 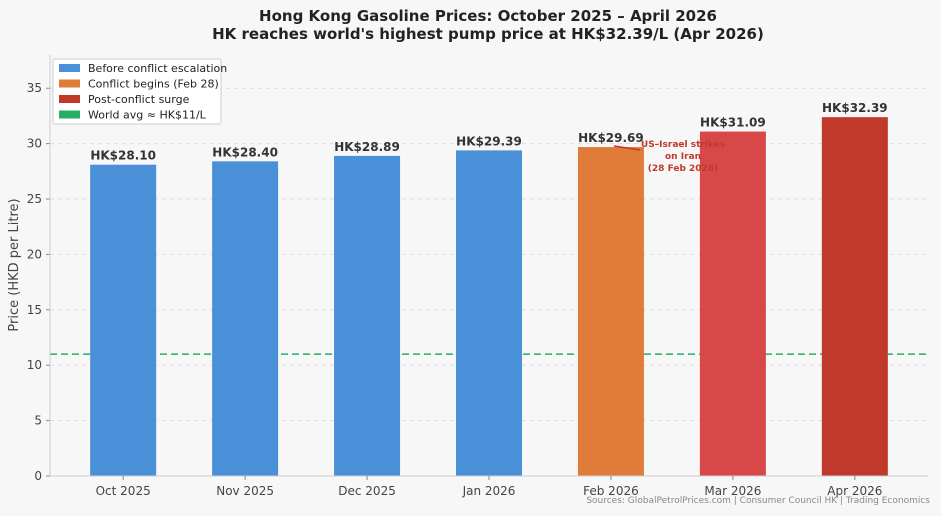 What do you see at coordinates (157, 68) in the screenshot?
I see `legend-label: Before conflict escalation` at bounding box center [157, 68].